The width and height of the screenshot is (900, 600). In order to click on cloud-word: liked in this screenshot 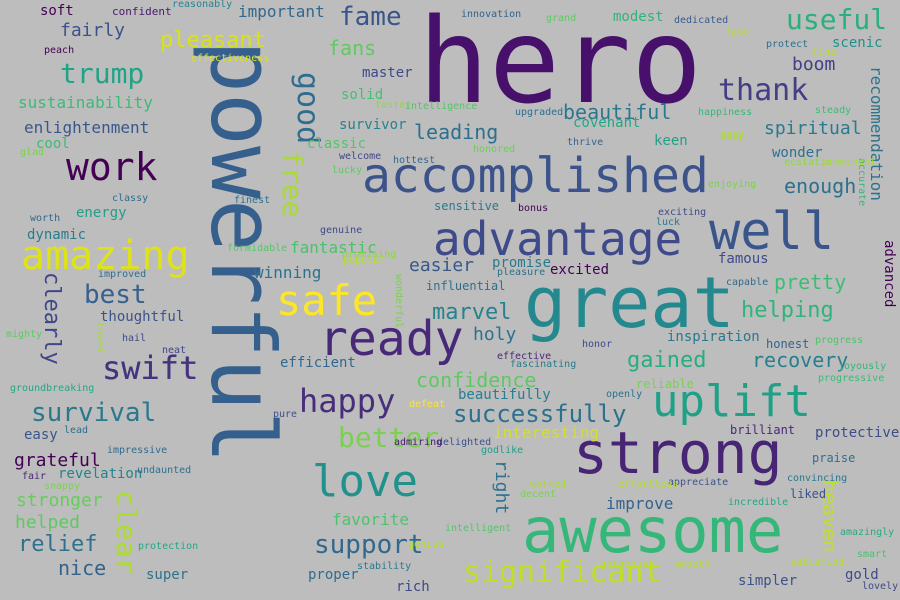, I will do `click(808, 494)`.